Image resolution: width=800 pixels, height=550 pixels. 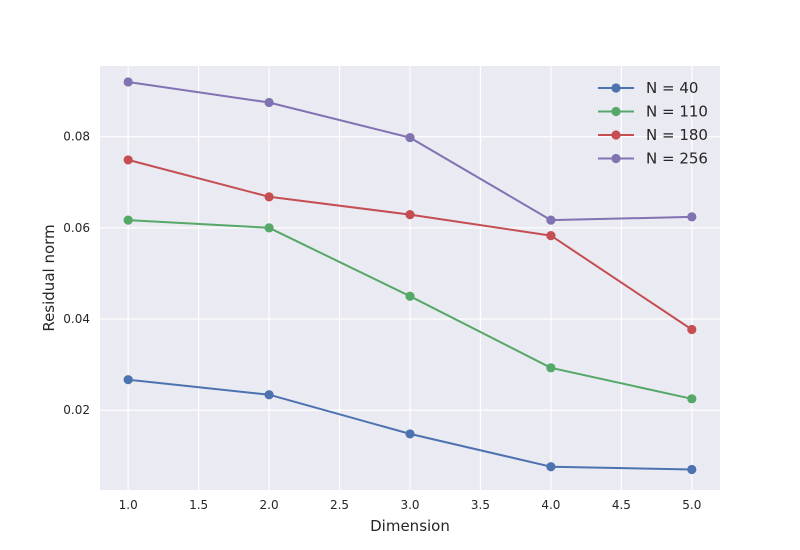 What do you see at coordinates (691, 505) in the screenshot?
I see `x-tick-label: 5.0` at bounding box center [691, 505].